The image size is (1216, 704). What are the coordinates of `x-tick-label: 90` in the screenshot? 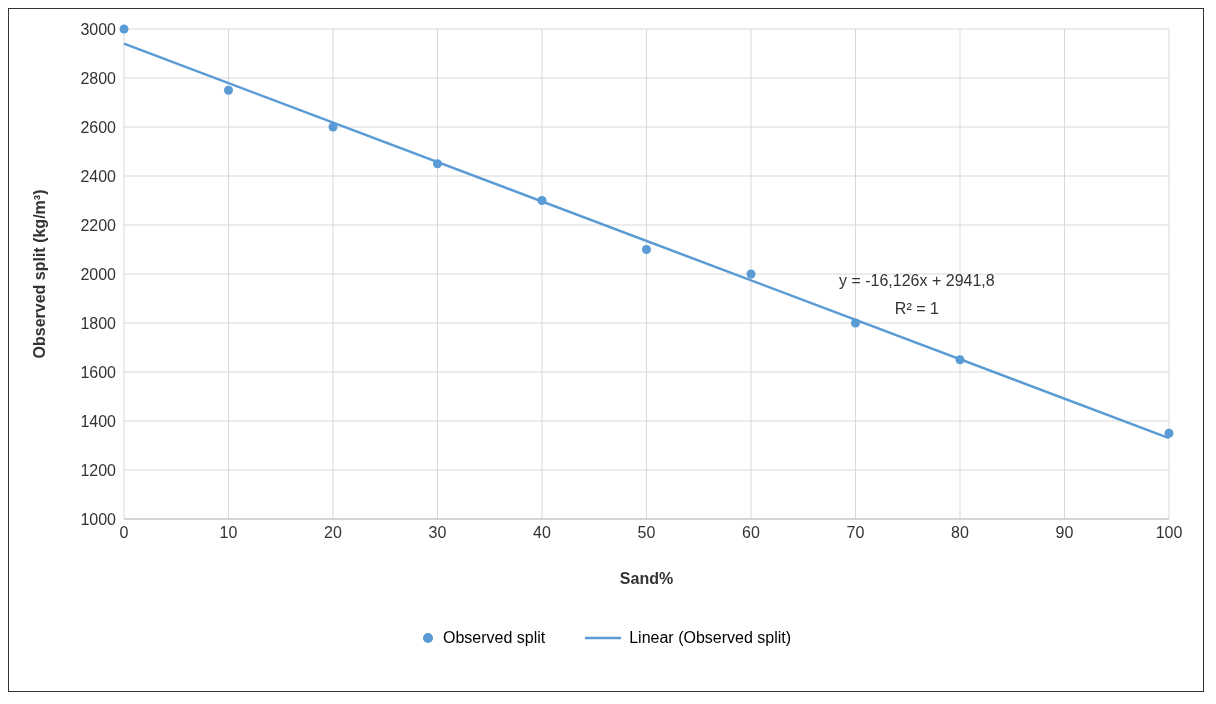 It's located at (1064, 533).